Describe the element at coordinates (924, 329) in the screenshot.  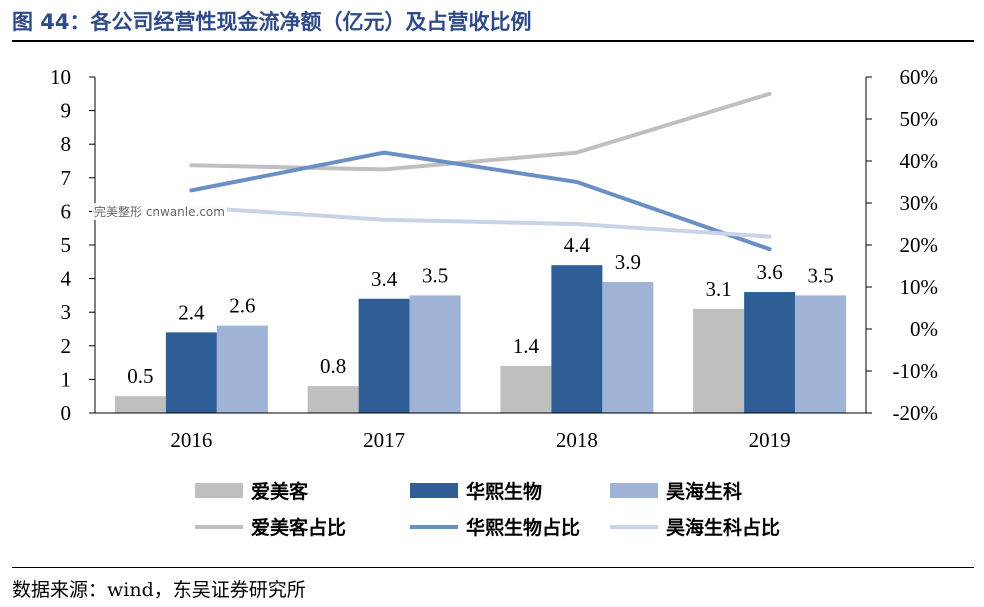
I see `right-tick-label: 0%` at that location.